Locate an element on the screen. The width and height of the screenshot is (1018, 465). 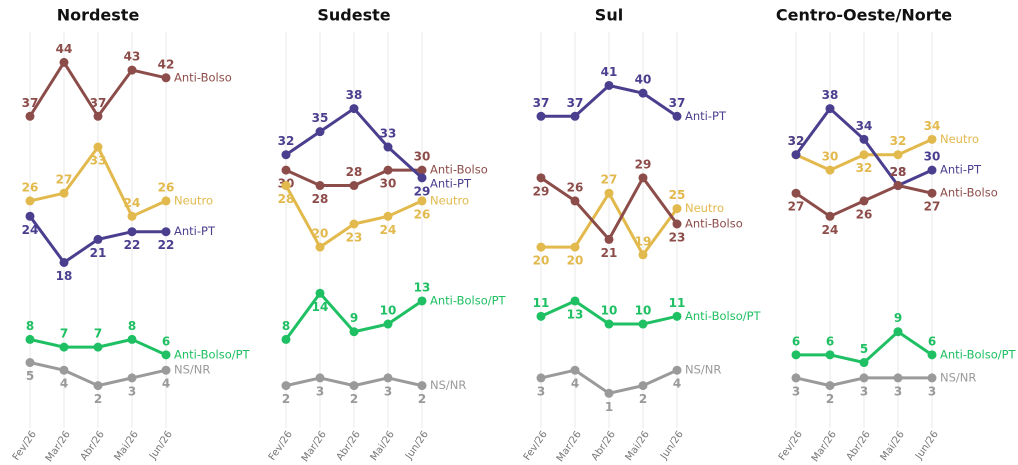
value-label: 37 is located at coordinates (541, 103).